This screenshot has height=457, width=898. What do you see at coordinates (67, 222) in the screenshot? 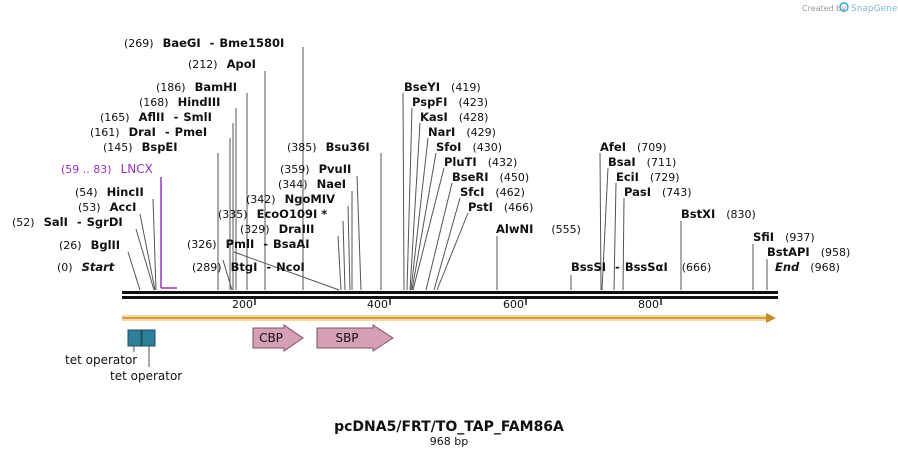
I see `site-label-sali: (52) SalI - SgrDI` at bounding box center [67, 222].